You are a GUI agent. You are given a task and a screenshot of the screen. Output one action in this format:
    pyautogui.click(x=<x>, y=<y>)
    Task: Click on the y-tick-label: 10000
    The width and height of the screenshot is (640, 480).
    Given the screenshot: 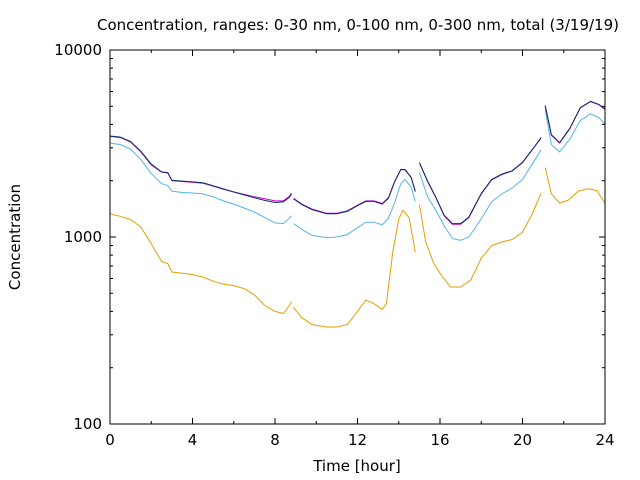 What is the action you would take?
    pyautogui.click(x=78, y=50)
    